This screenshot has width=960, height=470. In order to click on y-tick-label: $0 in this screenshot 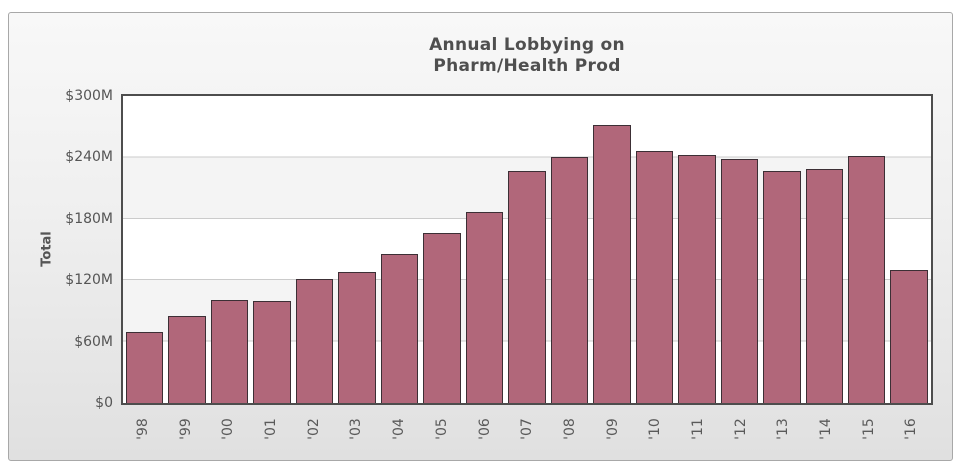, I will do `click(104, 403)`.